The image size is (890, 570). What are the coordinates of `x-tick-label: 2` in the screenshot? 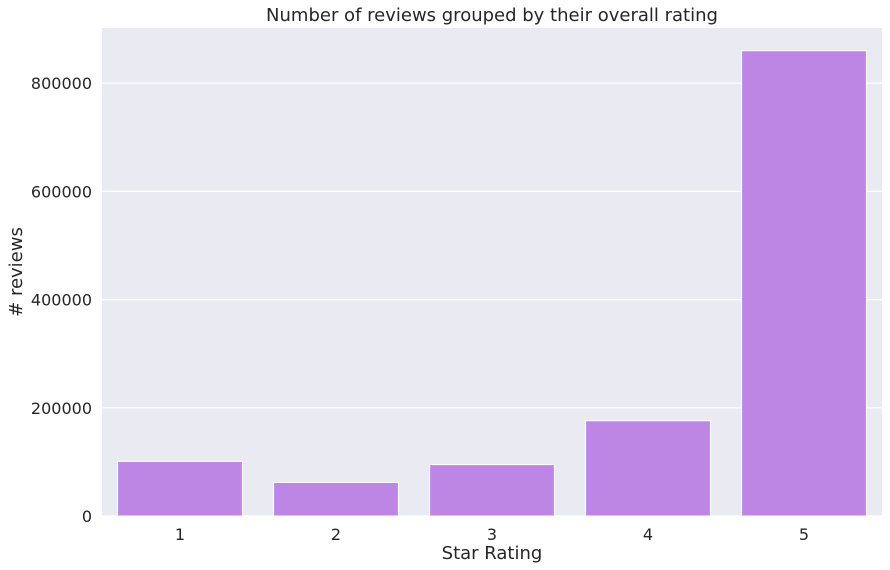 It's located at (336, 534).